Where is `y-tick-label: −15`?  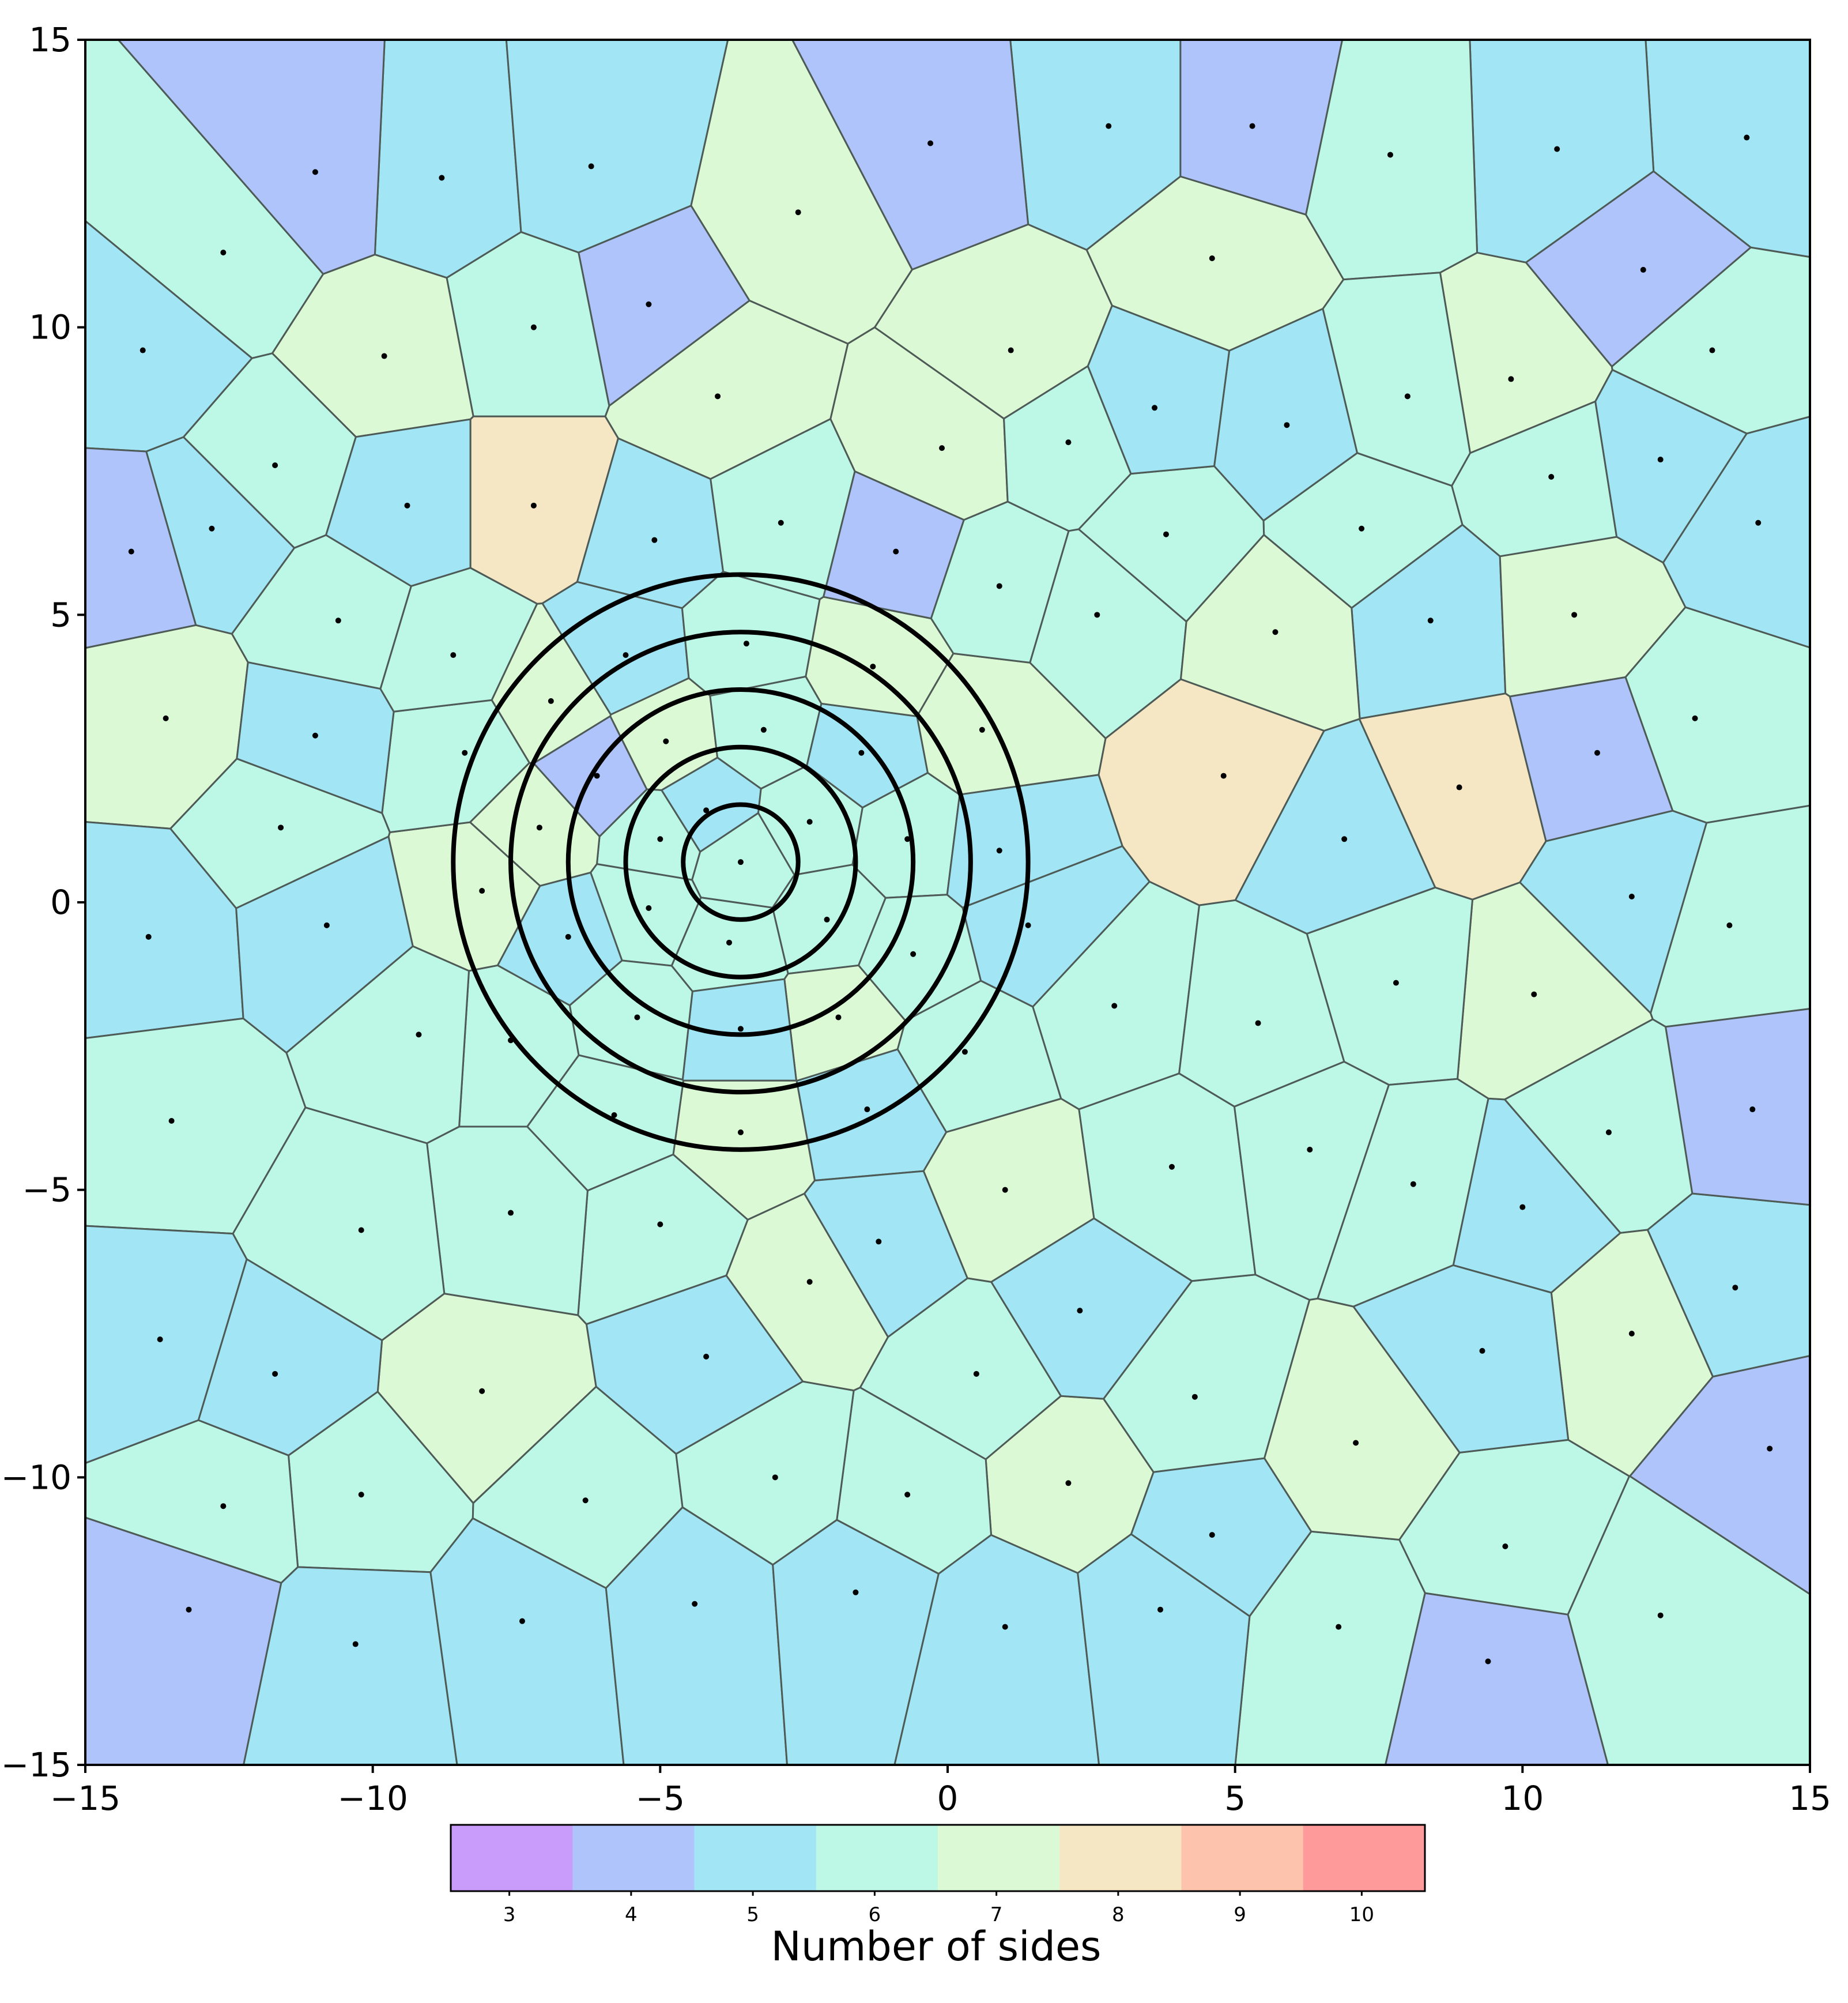
y-tick-label: −15 is located at coordinates (36, 1765).